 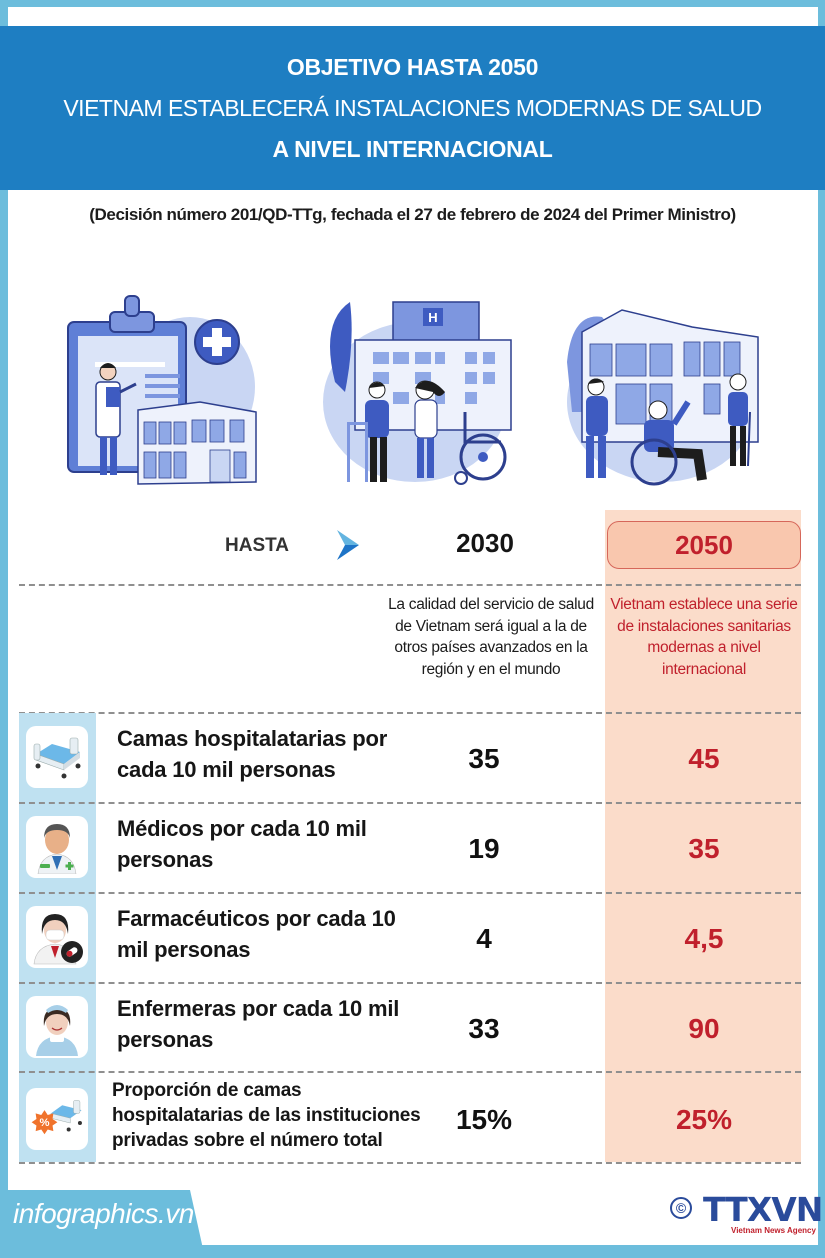 What do you see at coordinates (704, 938) in the screenshot?
I see `value-2050: 4,5` at bounding box center [704, 938].